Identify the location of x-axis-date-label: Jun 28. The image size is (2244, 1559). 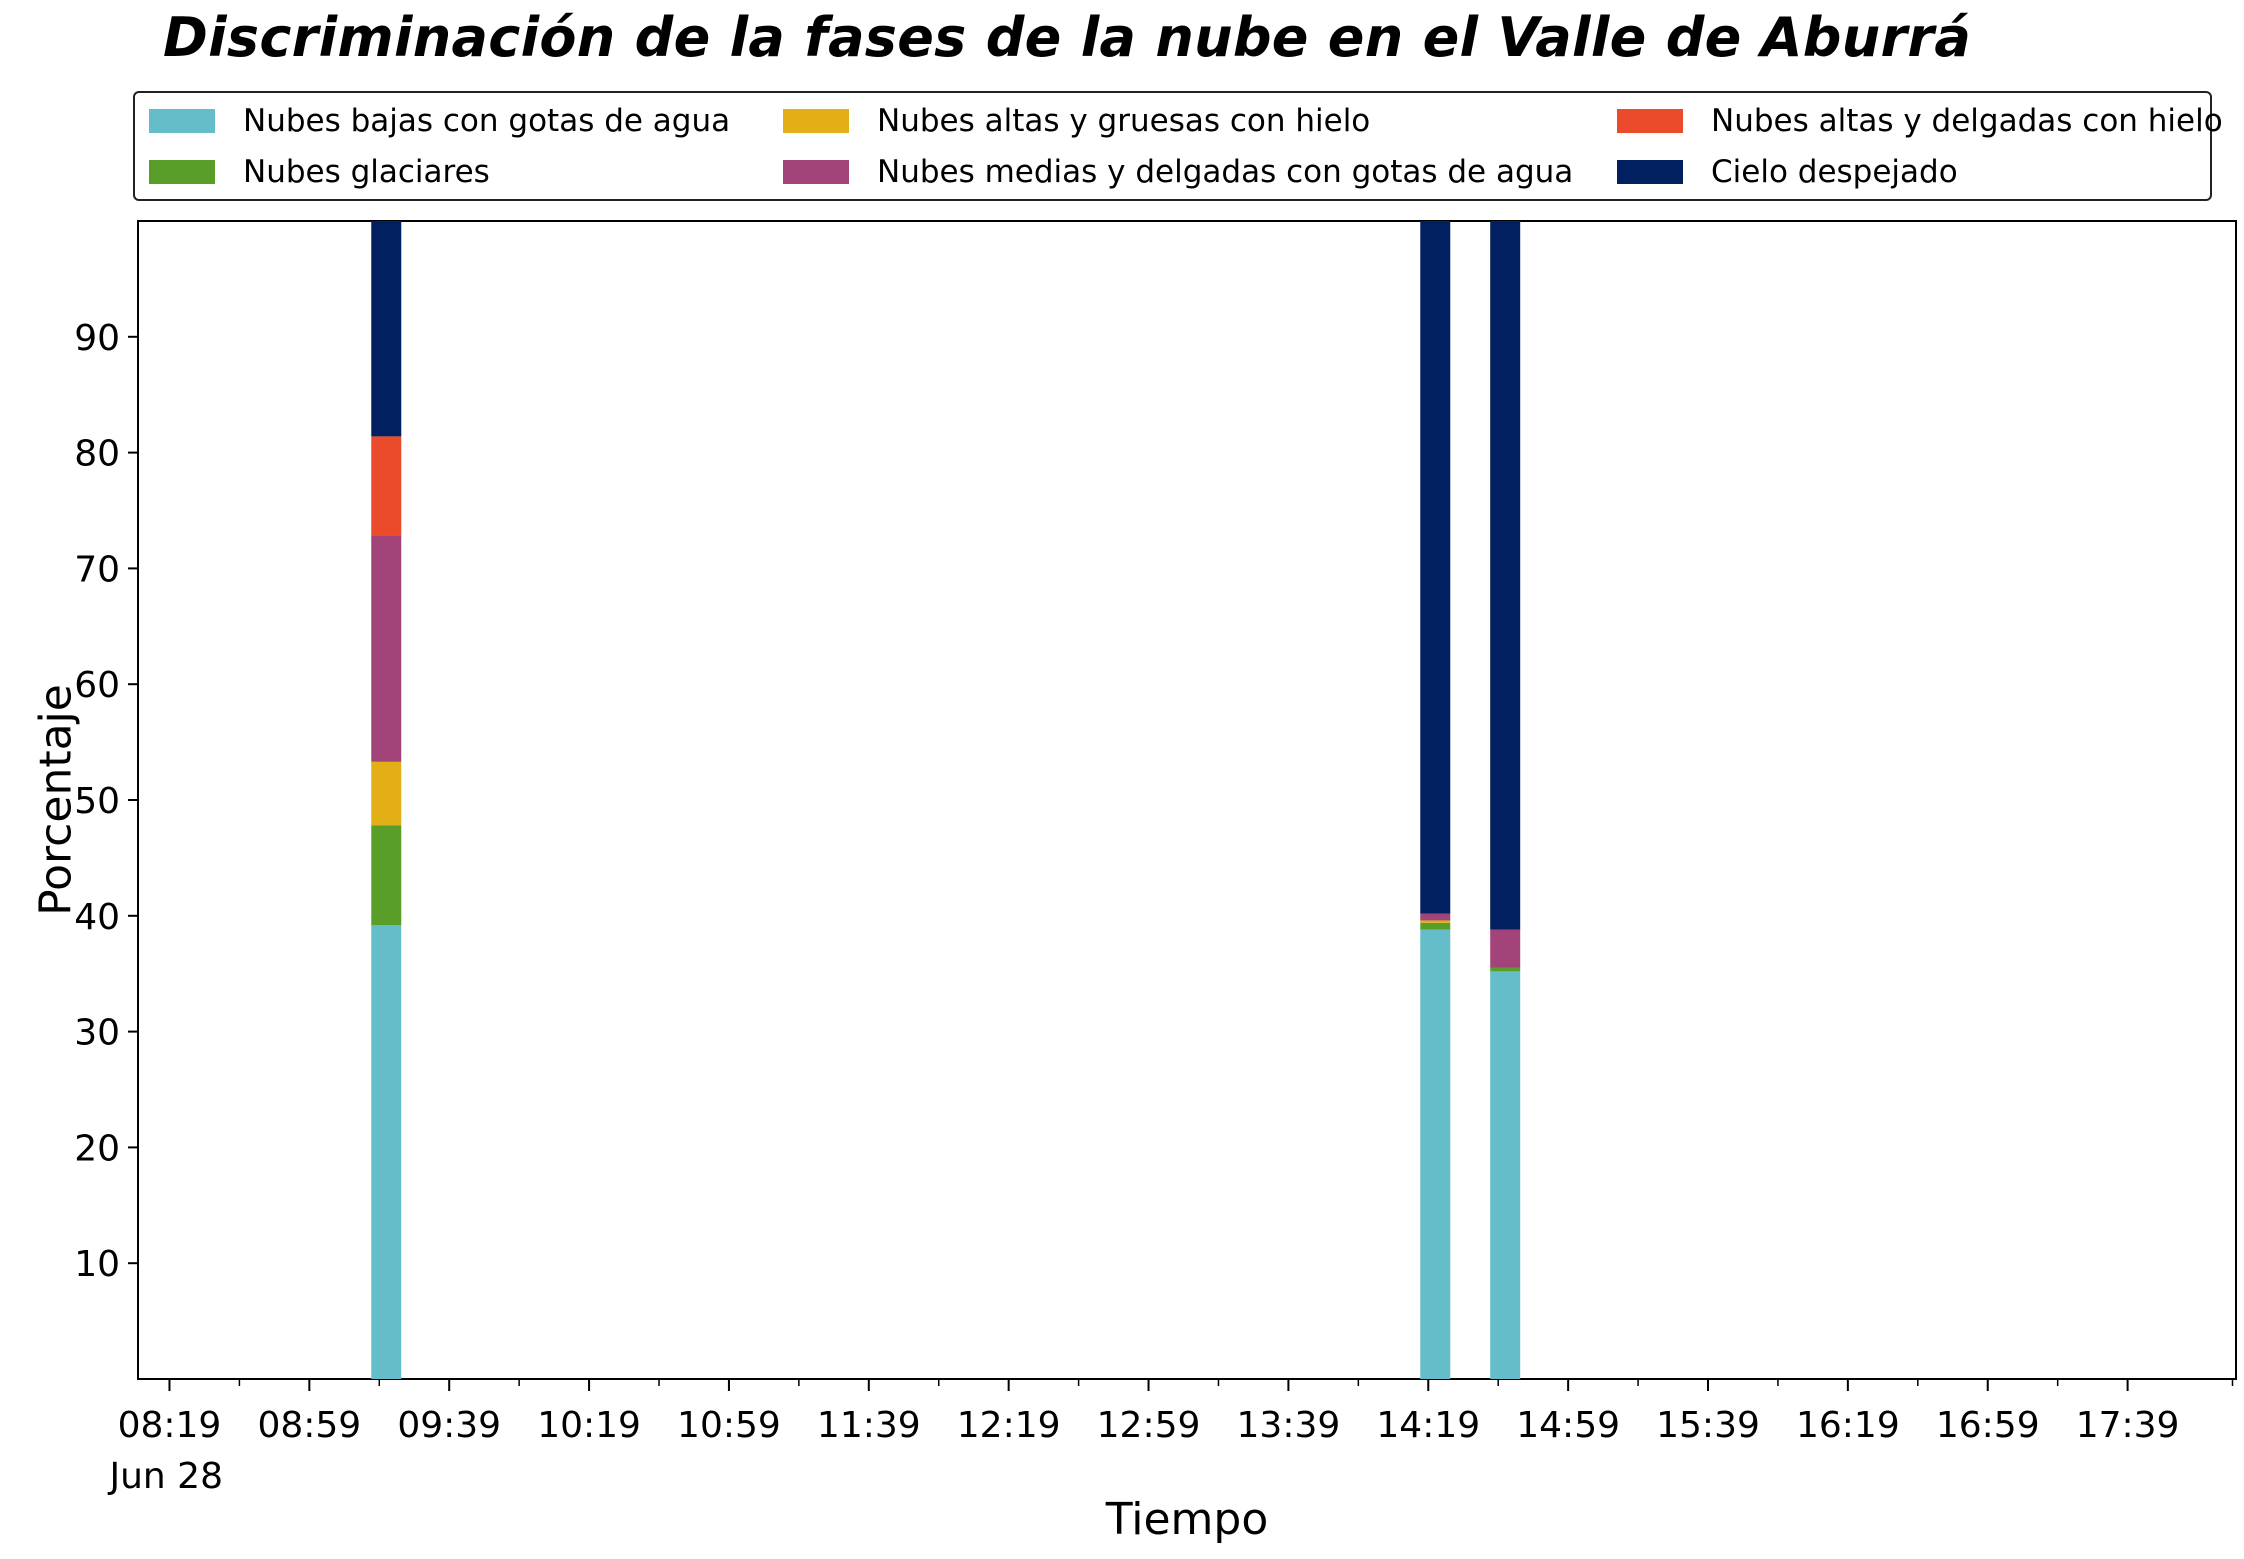
(165, 1476).